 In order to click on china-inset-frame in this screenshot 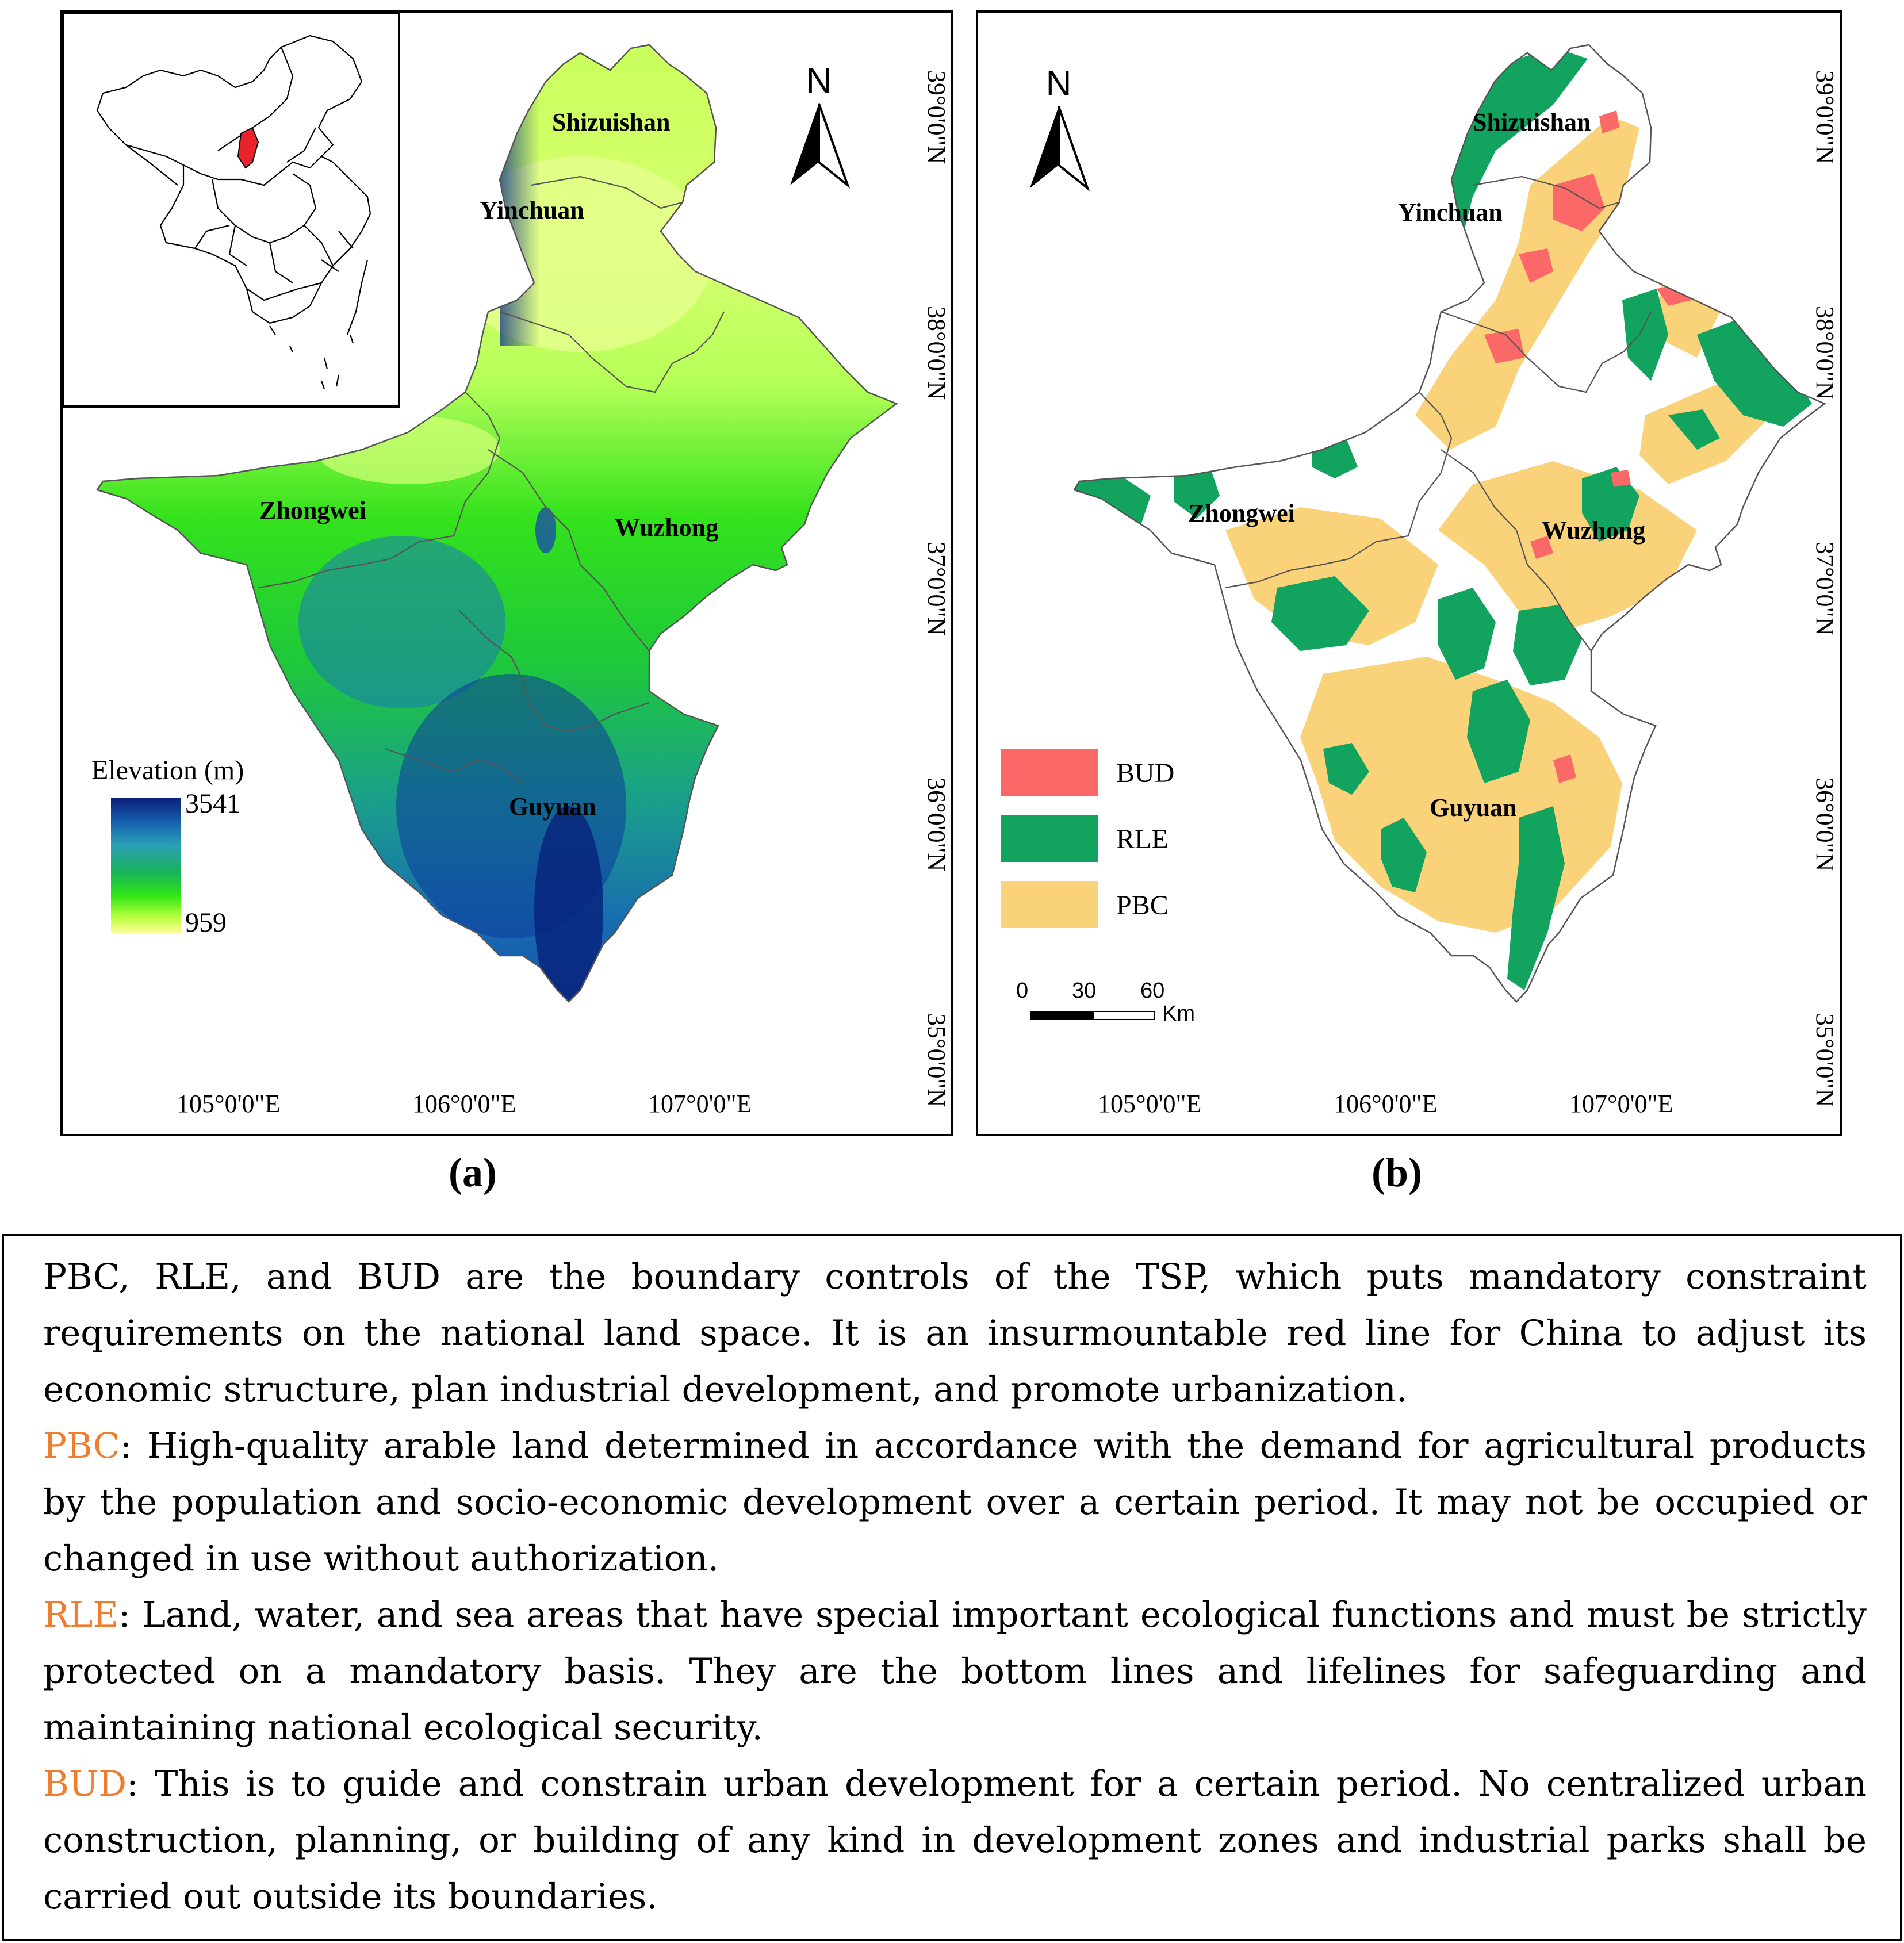, I will do `click(231, 211)`.